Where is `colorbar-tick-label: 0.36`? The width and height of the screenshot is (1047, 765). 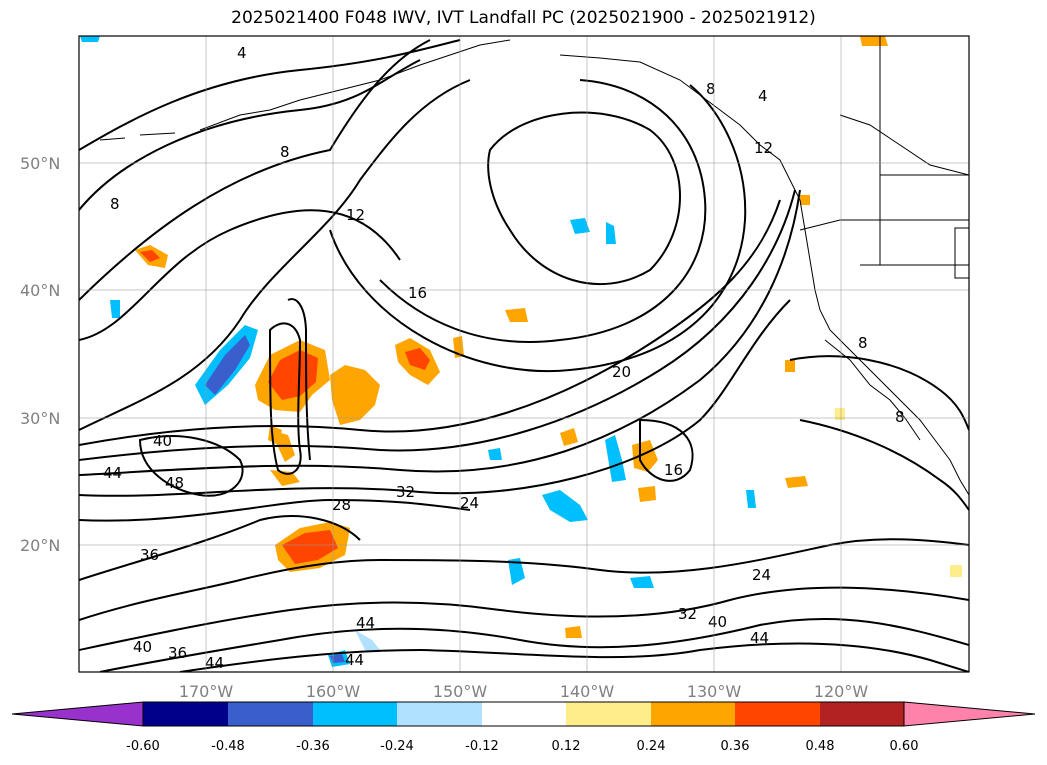 colorbar-tick-label: 0.36 is located at coordinates (735, 746).